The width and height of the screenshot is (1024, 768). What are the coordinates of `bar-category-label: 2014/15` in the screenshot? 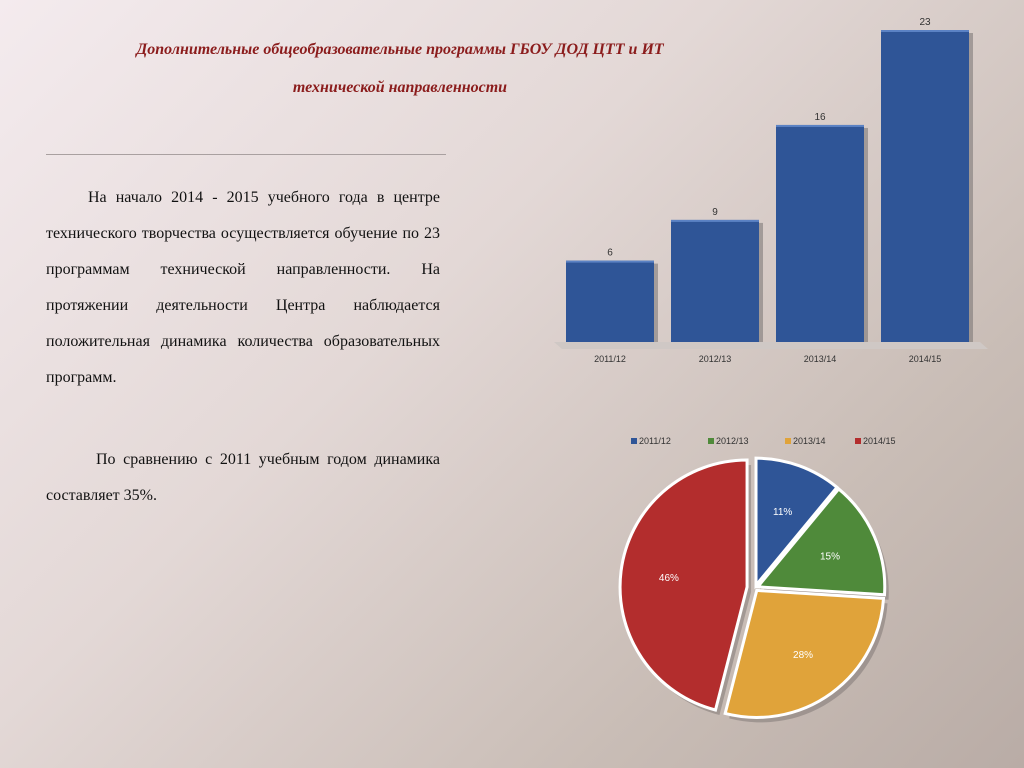 It's located at (925, 359).